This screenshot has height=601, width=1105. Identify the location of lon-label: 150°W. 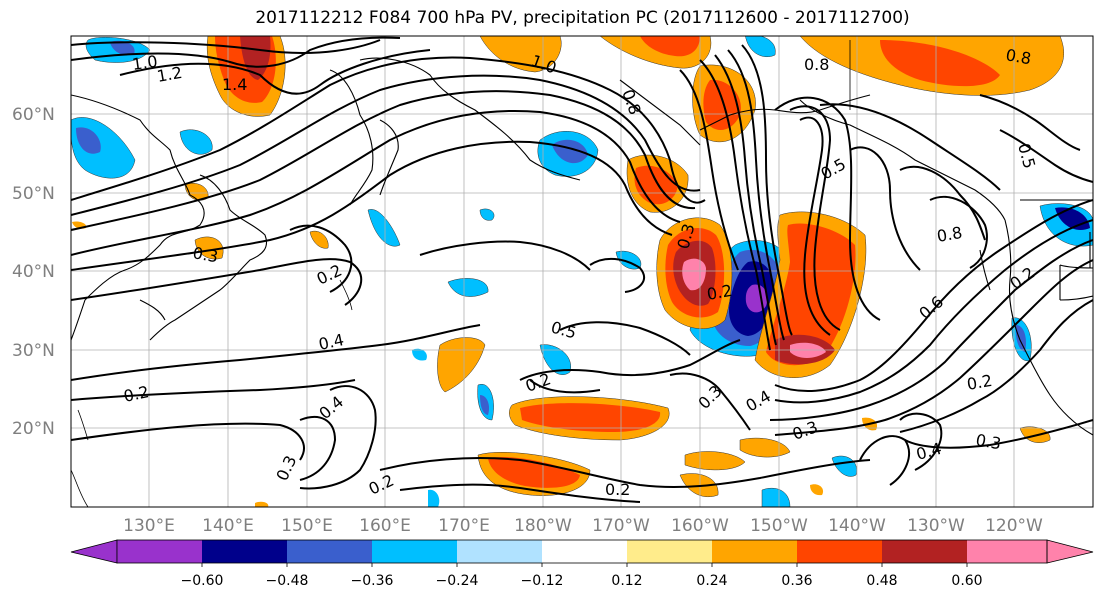
(779, 526).